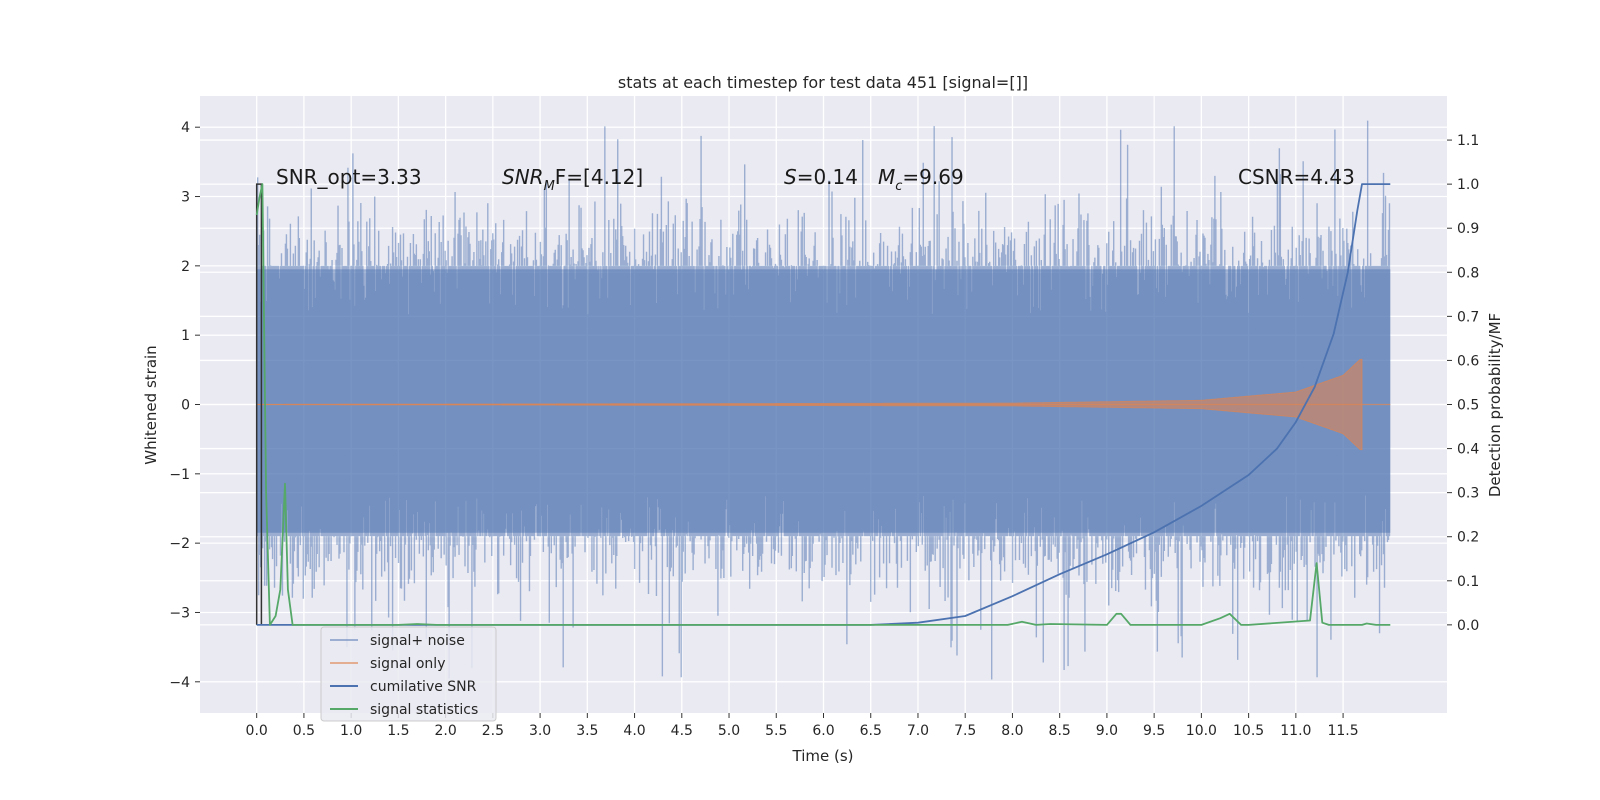 This screenshot has height=800, width=1600. What do you see at coordinates (729, 731) in the screenshot?
I see `x-tick-label: 5.0` at bounding box center [729, 731].